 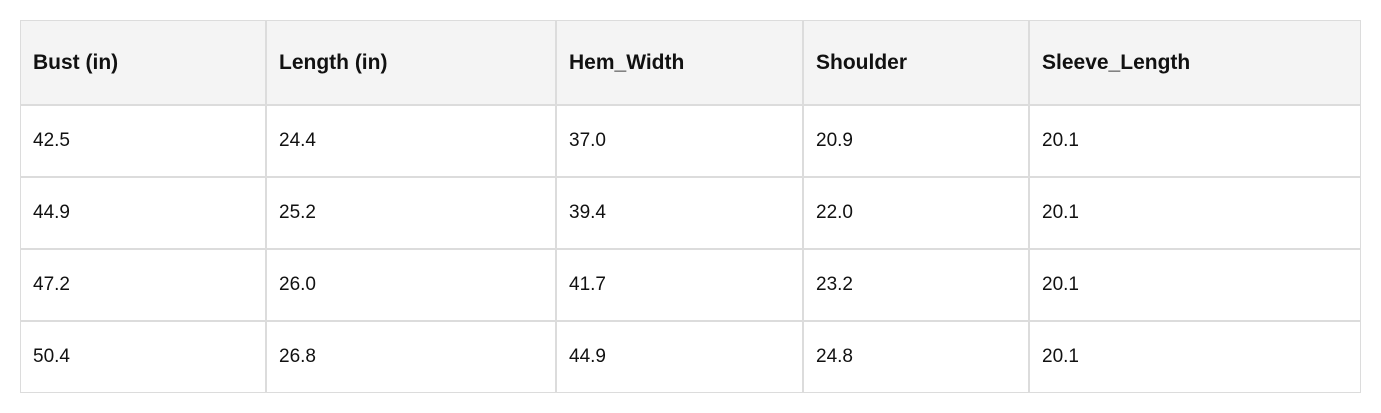 I want to click on table-cell: 41.7, so click(x=679, y=285).